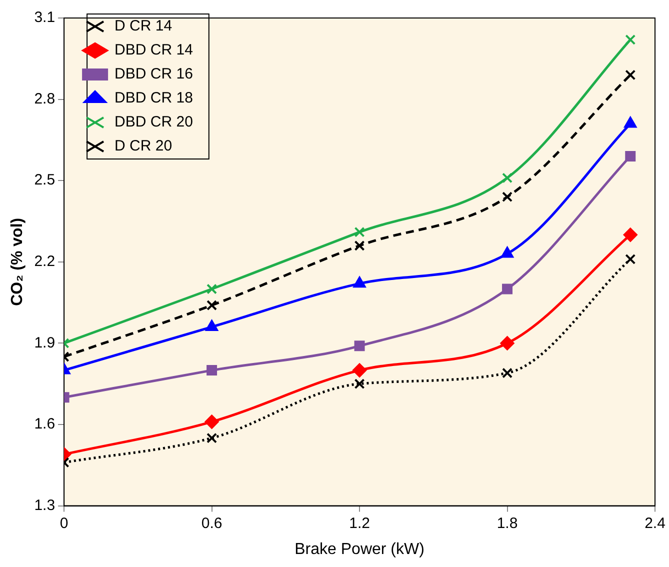 The image size is (669, 567). Describe the element at coordinates (143, 146) in the screenshot. I see `legend-label: D CR 20` at that location.